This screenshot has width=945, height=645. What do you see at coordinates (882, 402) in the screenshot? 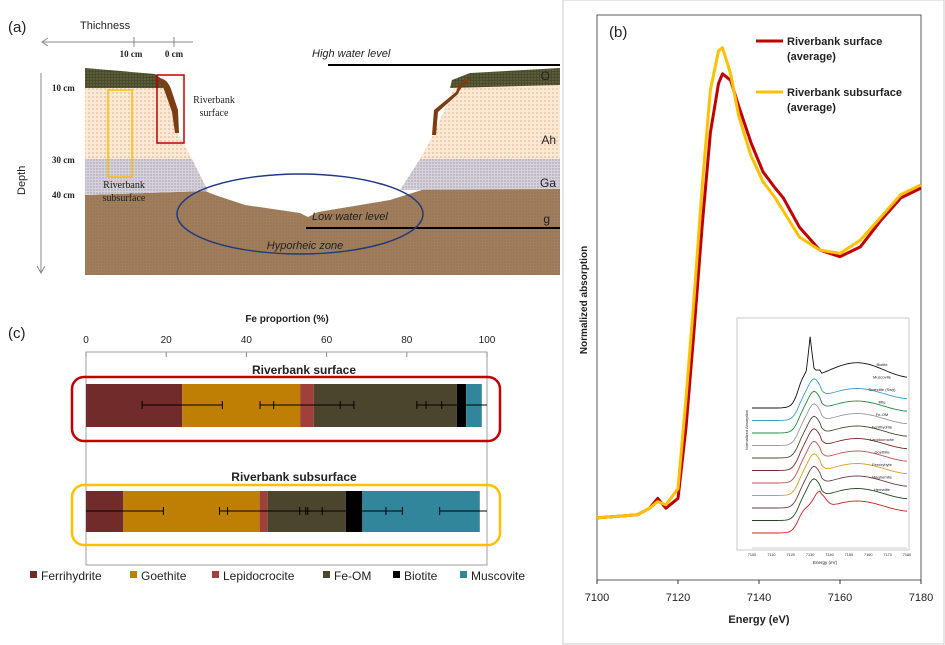
I see `reference-label: Illite` at bounding box center [882, 402].